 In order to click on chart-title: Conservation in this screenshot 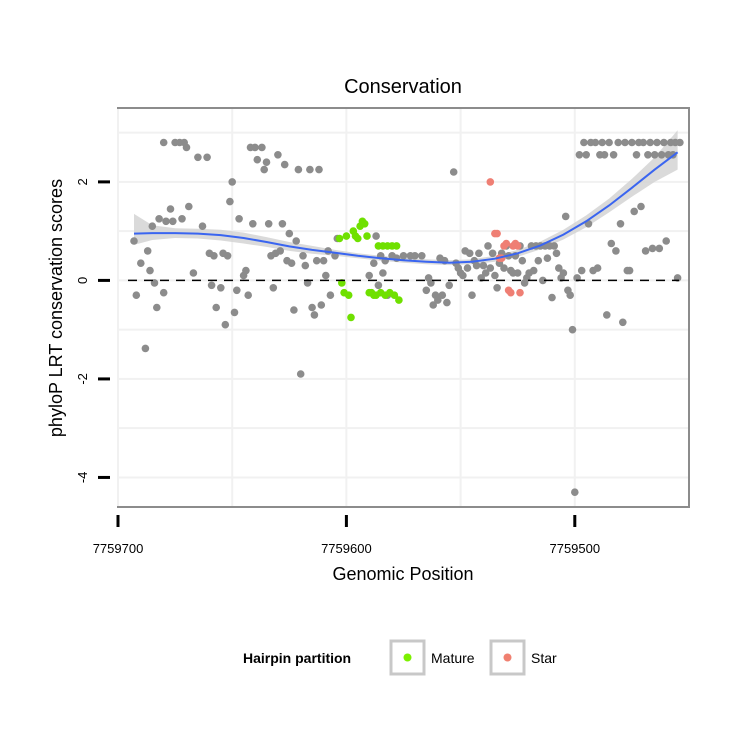, I will do `click(403, 87)`.